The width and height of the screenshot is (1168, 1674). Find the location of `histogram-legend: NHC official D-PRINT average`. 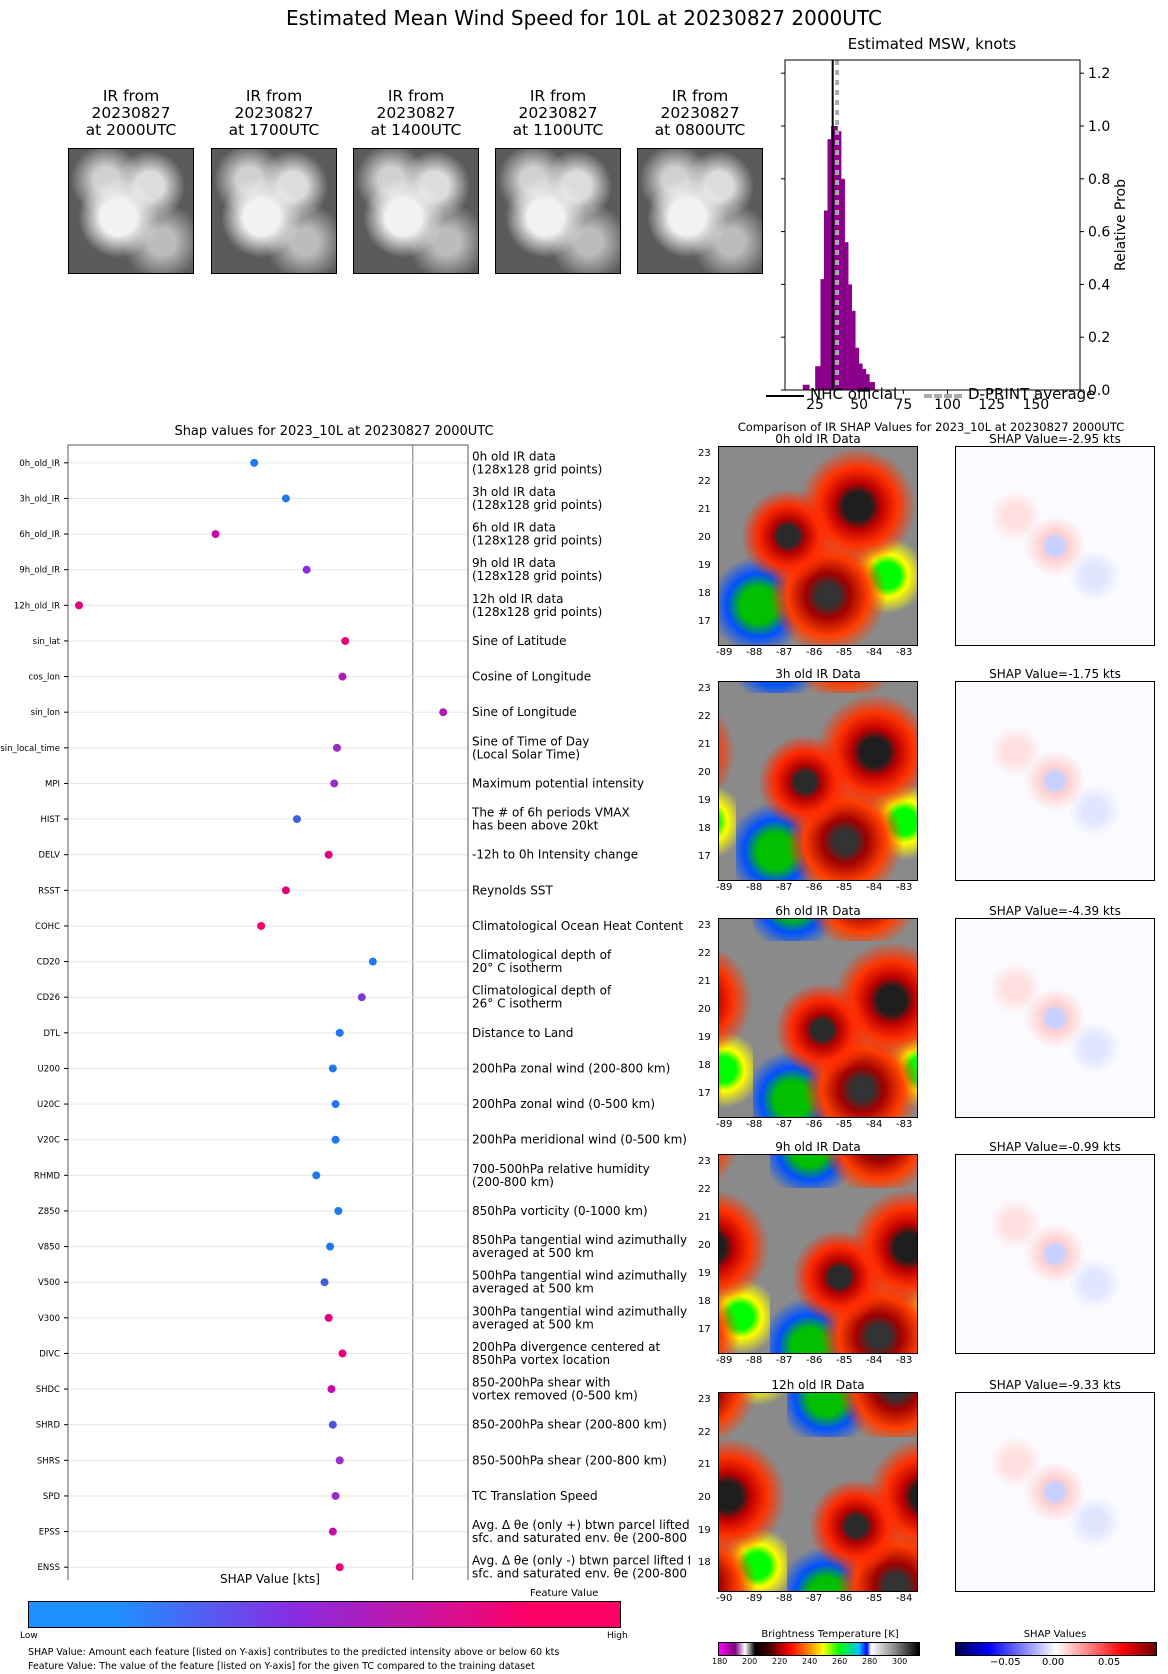

histogram-legend: NHC official D-PRINT average is located at coordinates (962, 396).